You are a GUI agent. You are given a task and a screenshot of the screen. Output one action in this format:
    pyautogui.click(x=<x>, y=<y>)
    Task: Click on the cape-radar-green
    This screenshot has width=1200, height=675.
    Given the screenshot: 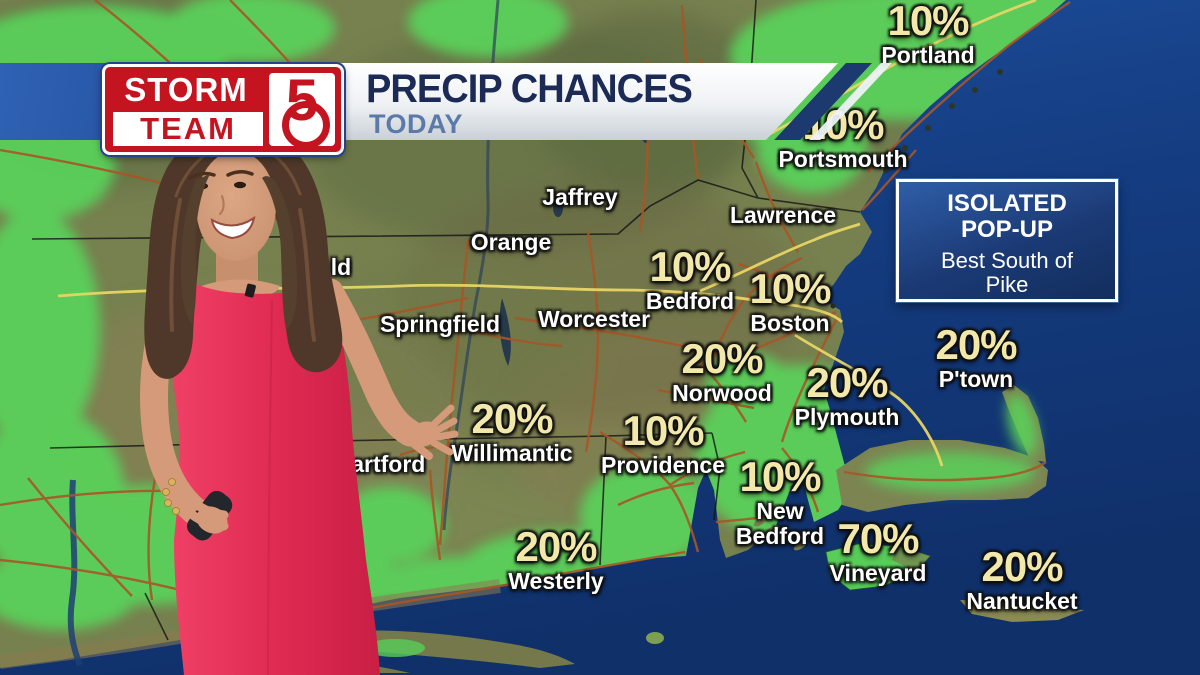 What is the action you would take?
    pyautogui.click(x=951, y=442)
    